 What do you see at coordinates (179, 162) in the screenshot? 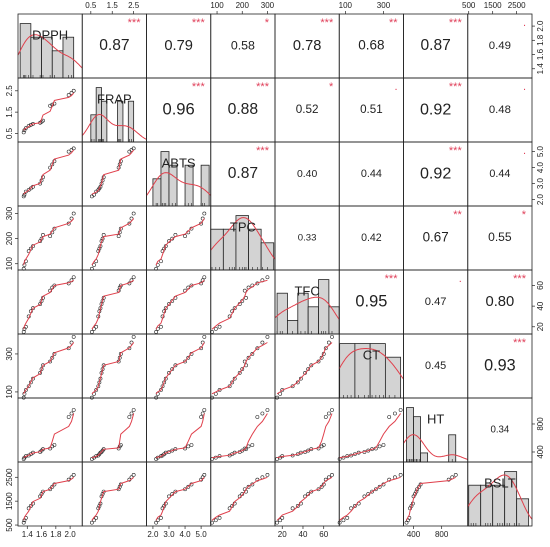
I see `variable-name: ABTS` at bounding box center [179, 162].